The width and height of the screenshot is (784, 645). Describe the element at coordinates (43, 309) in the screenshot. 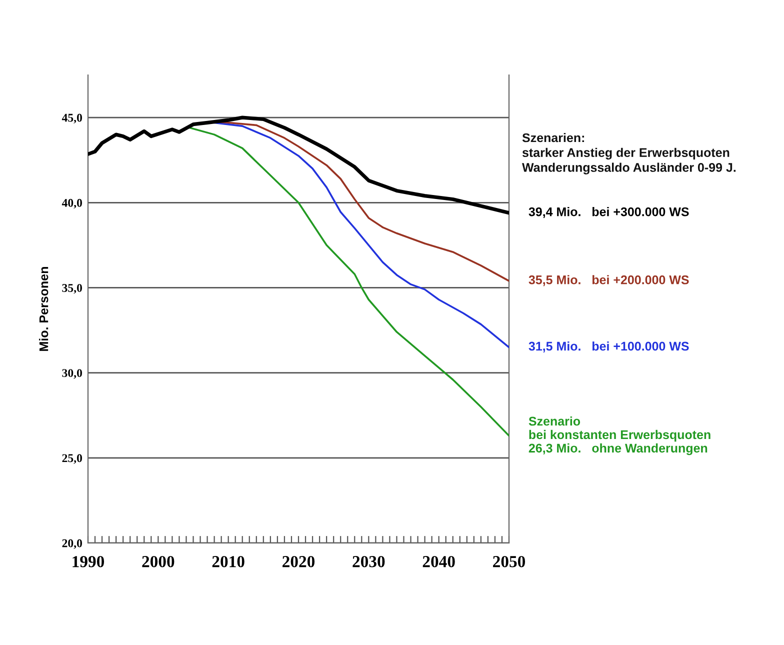

I see `y-axis-title: Mio. Personen` at that location.